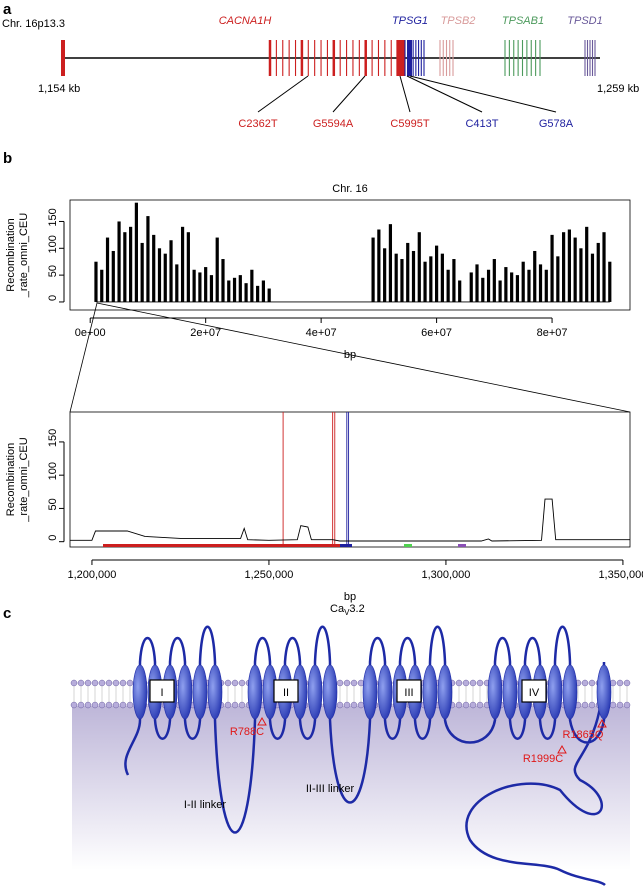 The height and width of the screenshot is (892, 643). I want to click on y-tick-label: 100, so click(53, 471).